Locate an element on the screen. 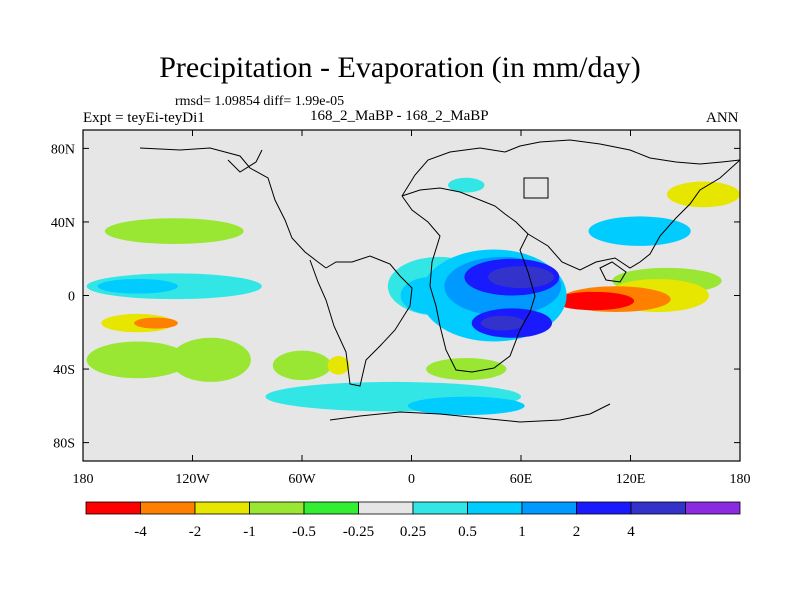 The height and width of the screenshot is (600, 800). colorbar-label-6: 0.5 is located at coordinates (467, 532).